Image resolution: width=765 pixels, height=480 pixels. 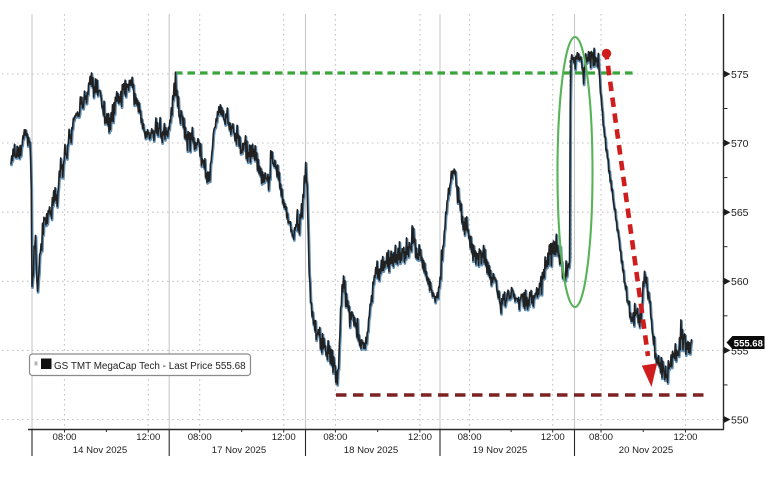 I want to click on svg-text: 560, so click(x=740, y=282).